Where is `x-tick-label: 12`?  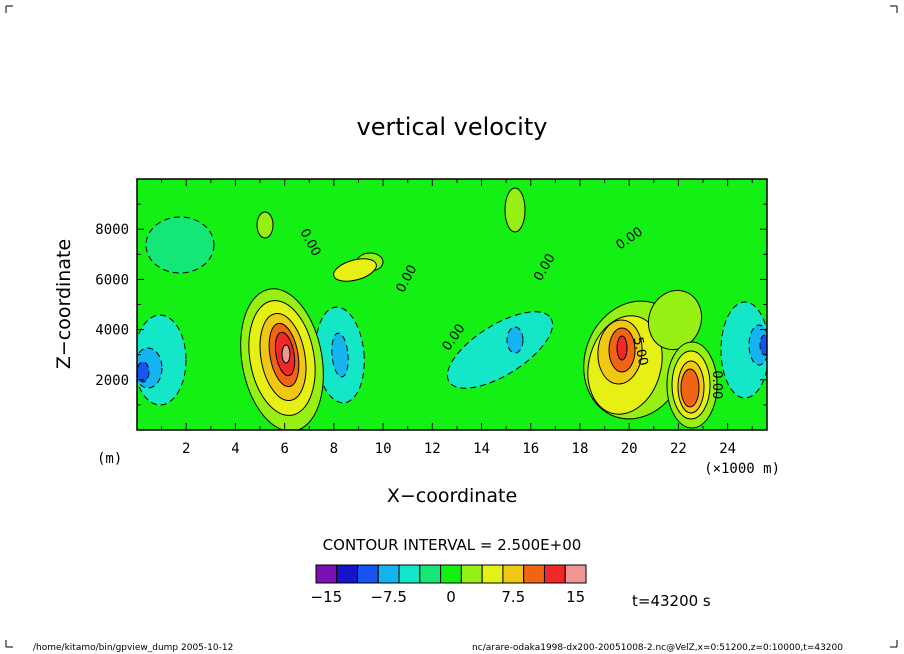
x-tick-label: 12 is located at coordinates (432, 449).